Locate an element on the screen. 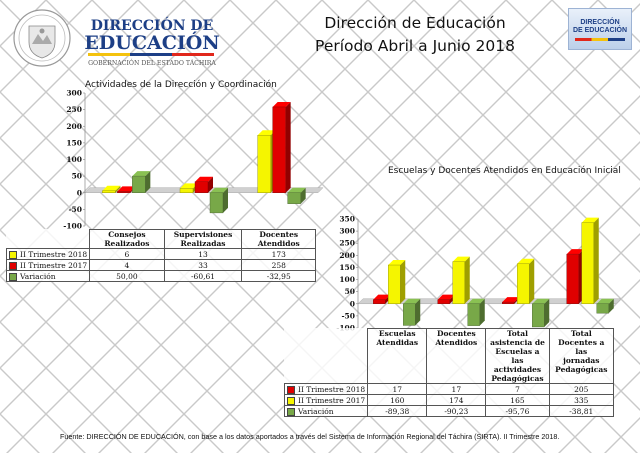  chart2-data-label: -38,81 is located at coordinates (581, 411).